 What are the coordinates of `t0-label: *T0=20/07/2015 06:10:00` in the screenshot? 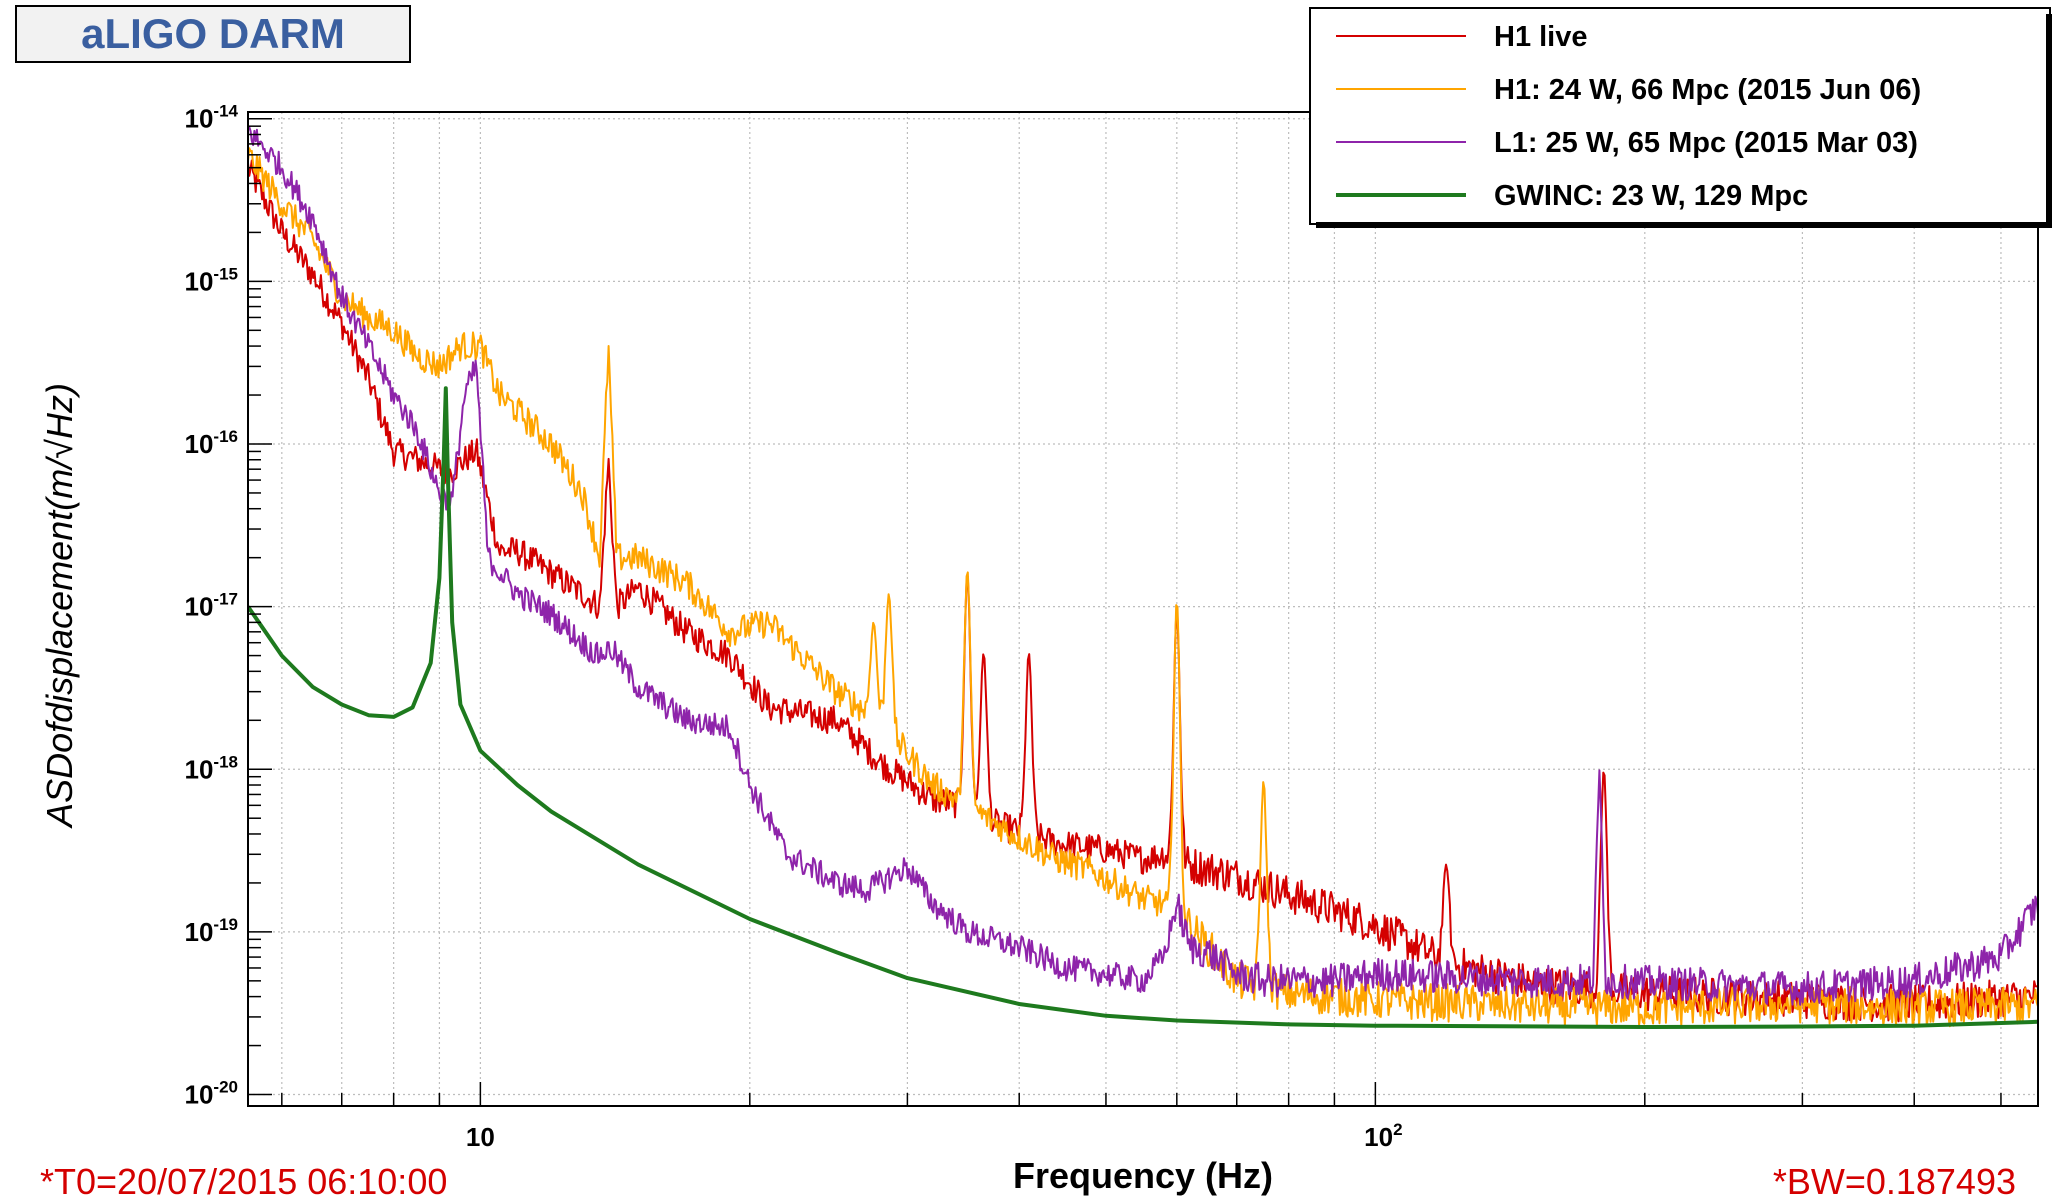 It's located at (243, 1181).